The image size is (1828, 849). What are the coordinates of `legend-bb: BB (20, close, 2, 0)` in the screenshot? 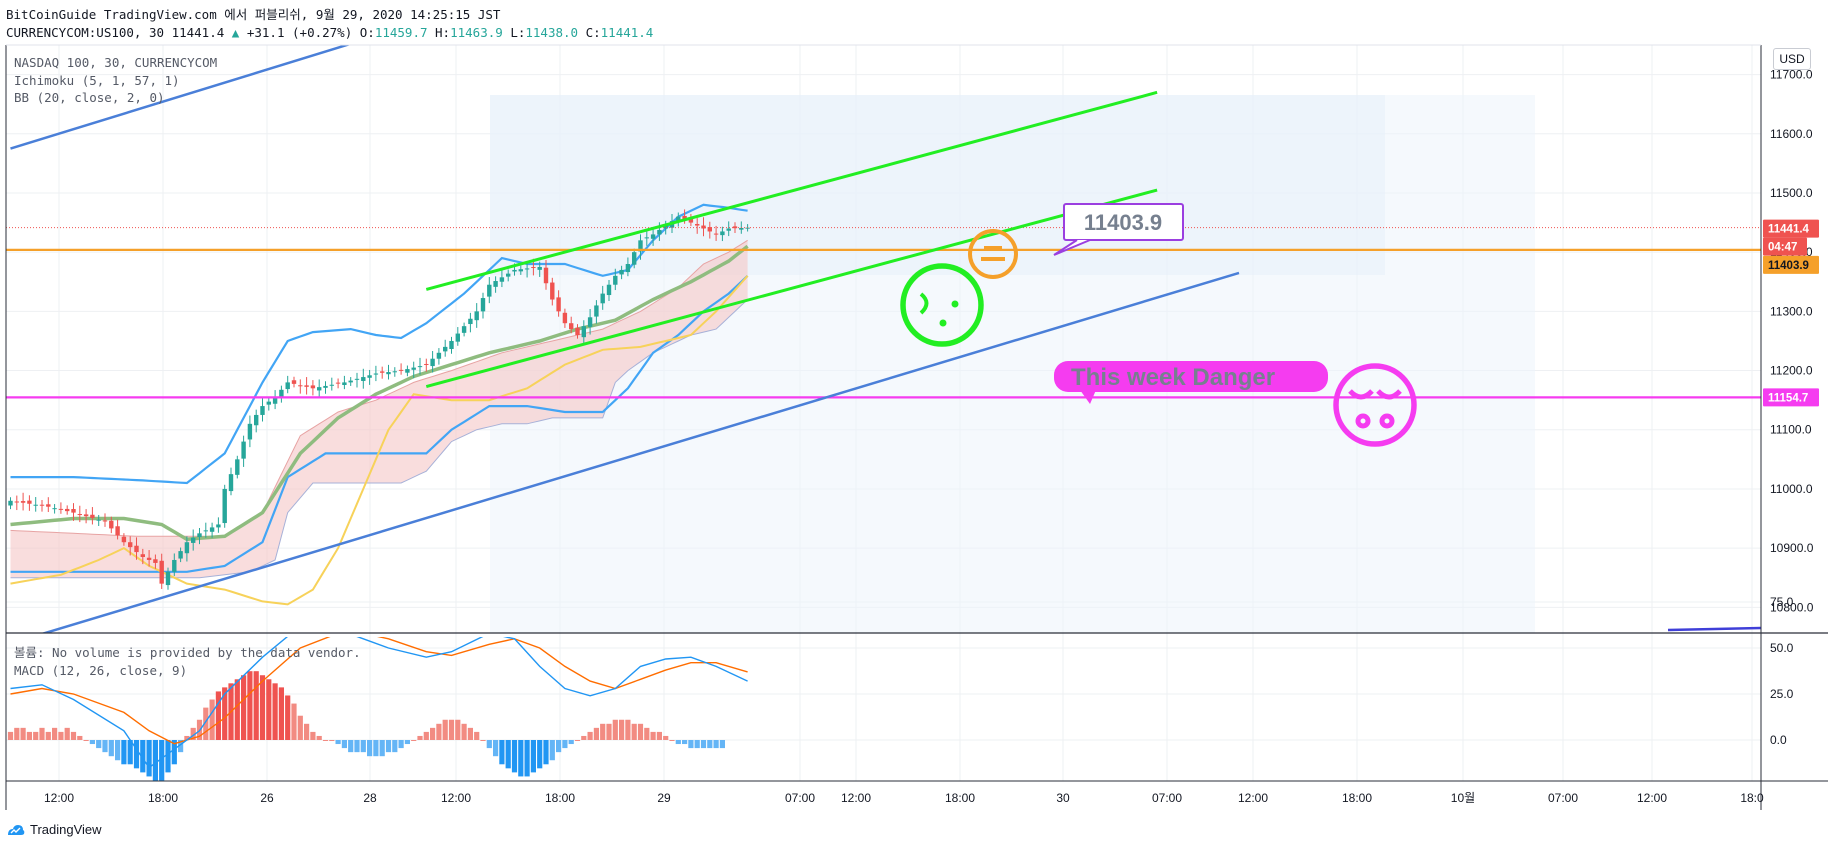 It's located at (89, 97).